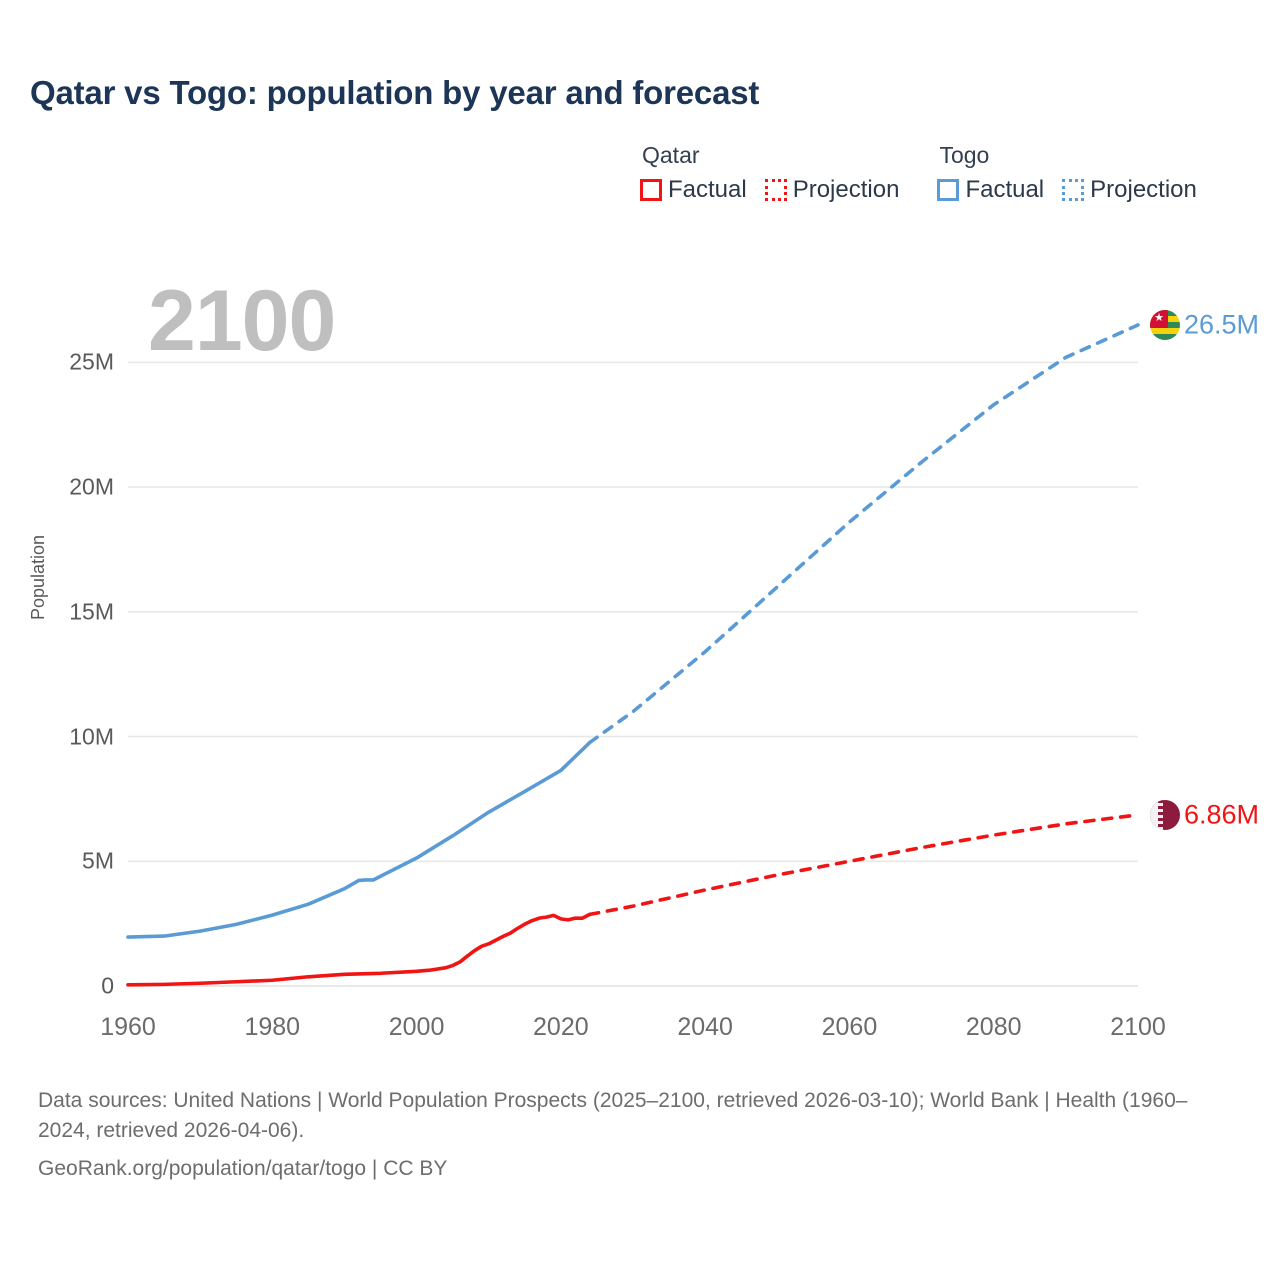 The image size is (1280, 1280). I want to click on y-tick-label: 0, so click(107, 985).